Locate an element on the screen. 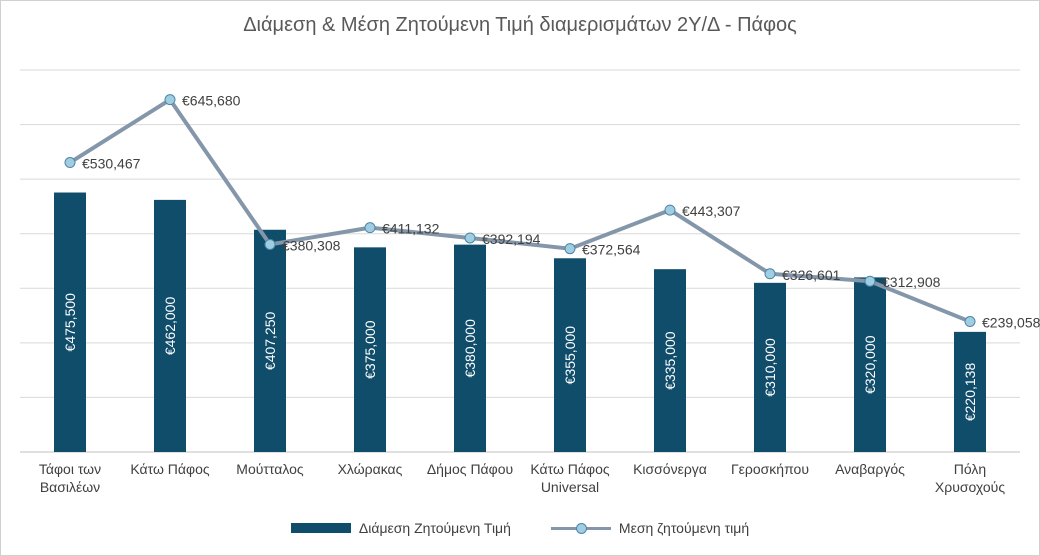 The image size is (1040, 556). line-value-label: €645,680 is located at coordinates (211, 101).